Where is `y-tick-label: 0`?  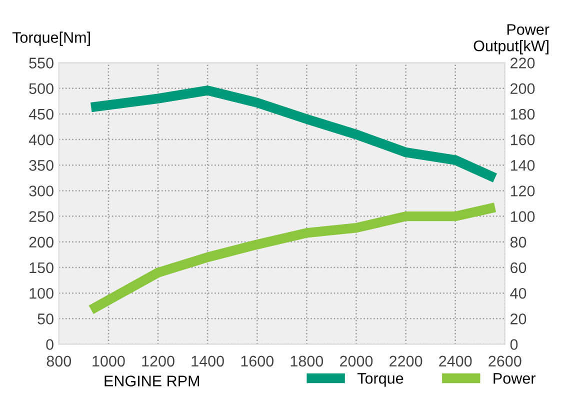 y-tick-label: 0 is located at coordinates (50, 344).